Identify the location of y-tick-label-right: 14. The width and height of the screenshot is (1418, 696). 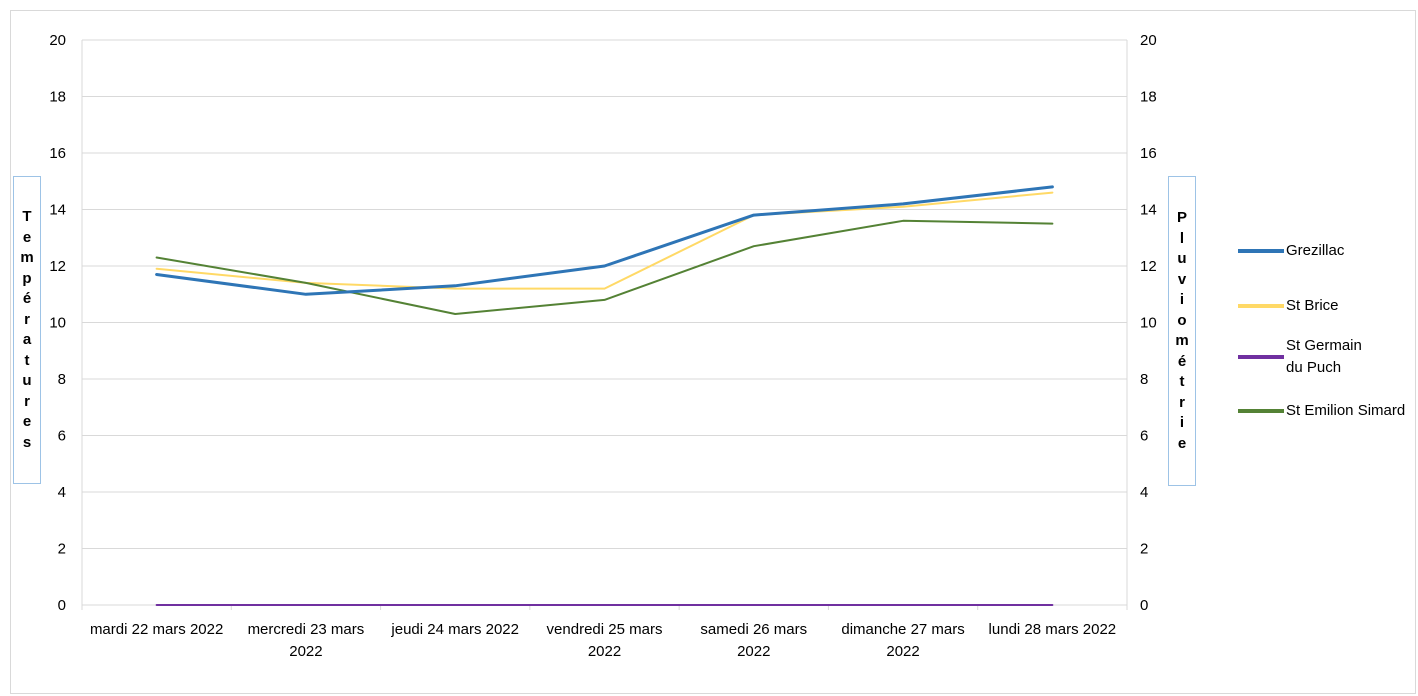
(1148, 210).